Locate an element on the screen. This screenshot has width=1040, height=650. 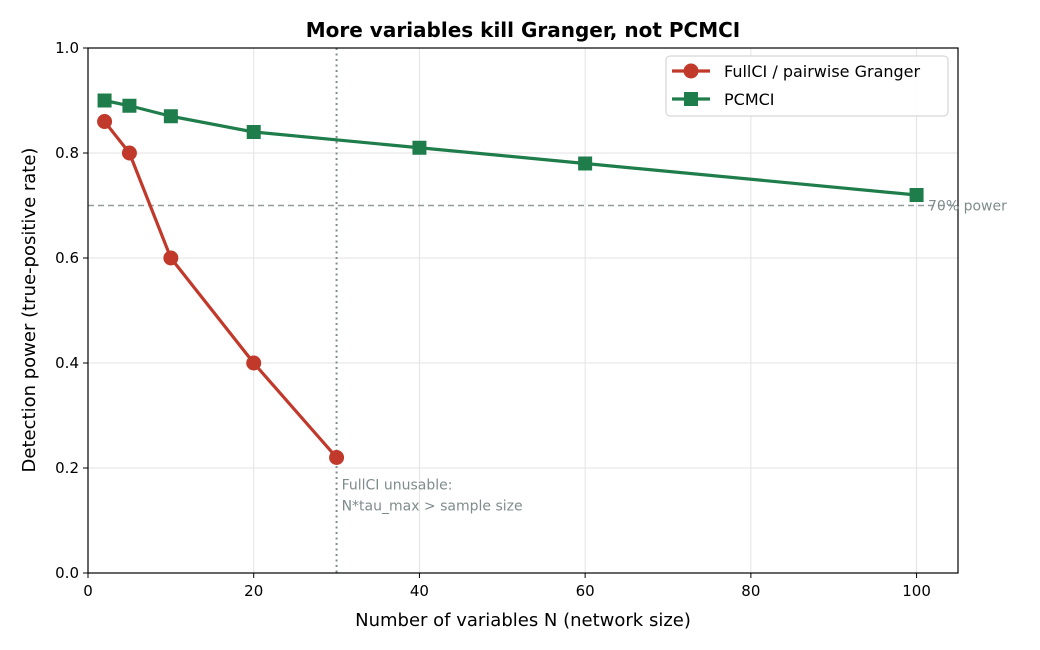
y-tick-label-5: 1.0 is located at coordinates (67, 48).